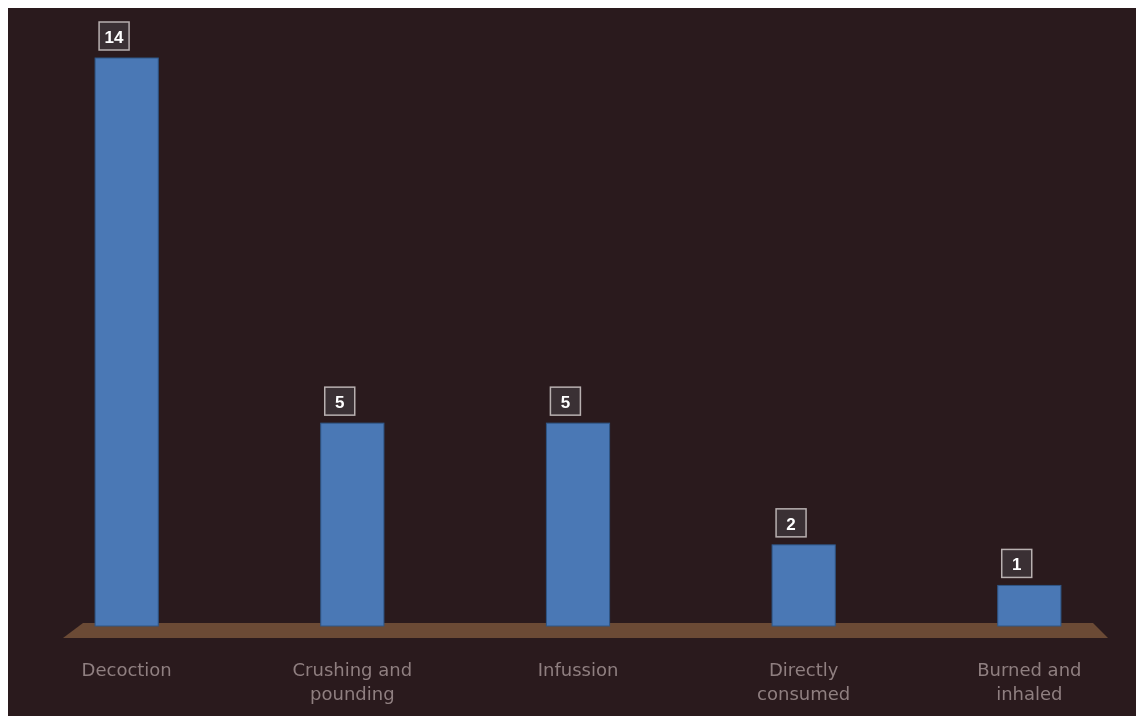  What do you see at coordinates (126, 669) in the screenshot?
I see `x-tick-label: Decoction` at bounding box center [126, 669].